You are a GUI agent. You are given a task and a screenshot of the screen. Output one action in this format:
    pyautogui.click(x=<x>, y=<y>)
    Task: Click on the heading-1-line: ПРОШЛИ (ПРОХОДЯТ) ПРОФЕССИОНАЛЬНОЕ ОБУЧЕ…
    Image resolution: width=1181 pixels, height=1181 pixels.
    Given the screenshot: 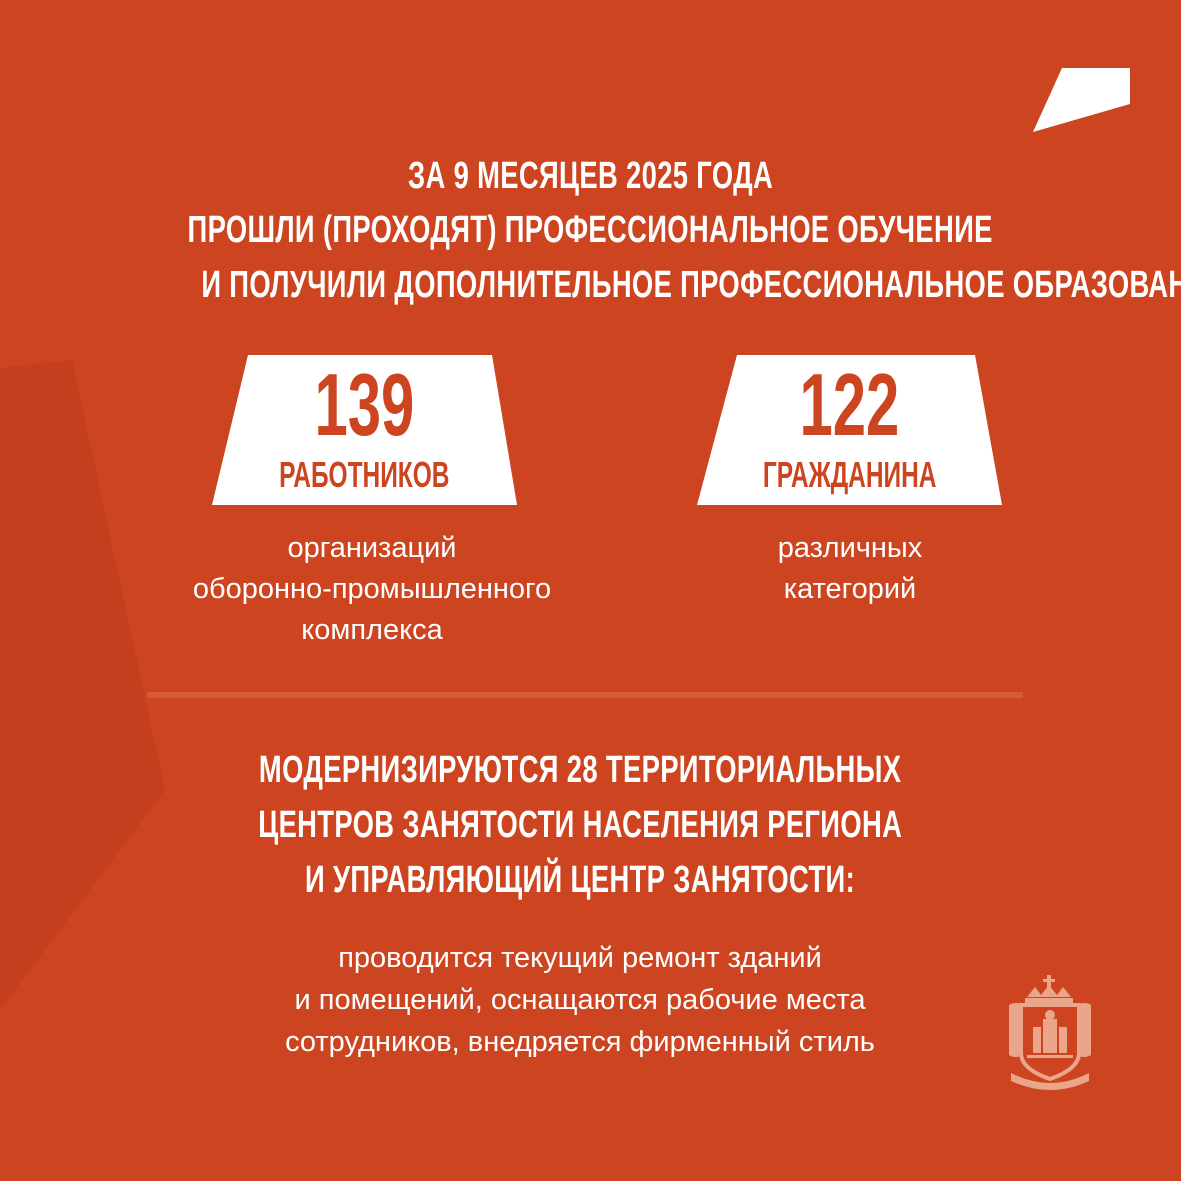 What is the action you would take?
    pyautogui.click(x=590, y=230)
    